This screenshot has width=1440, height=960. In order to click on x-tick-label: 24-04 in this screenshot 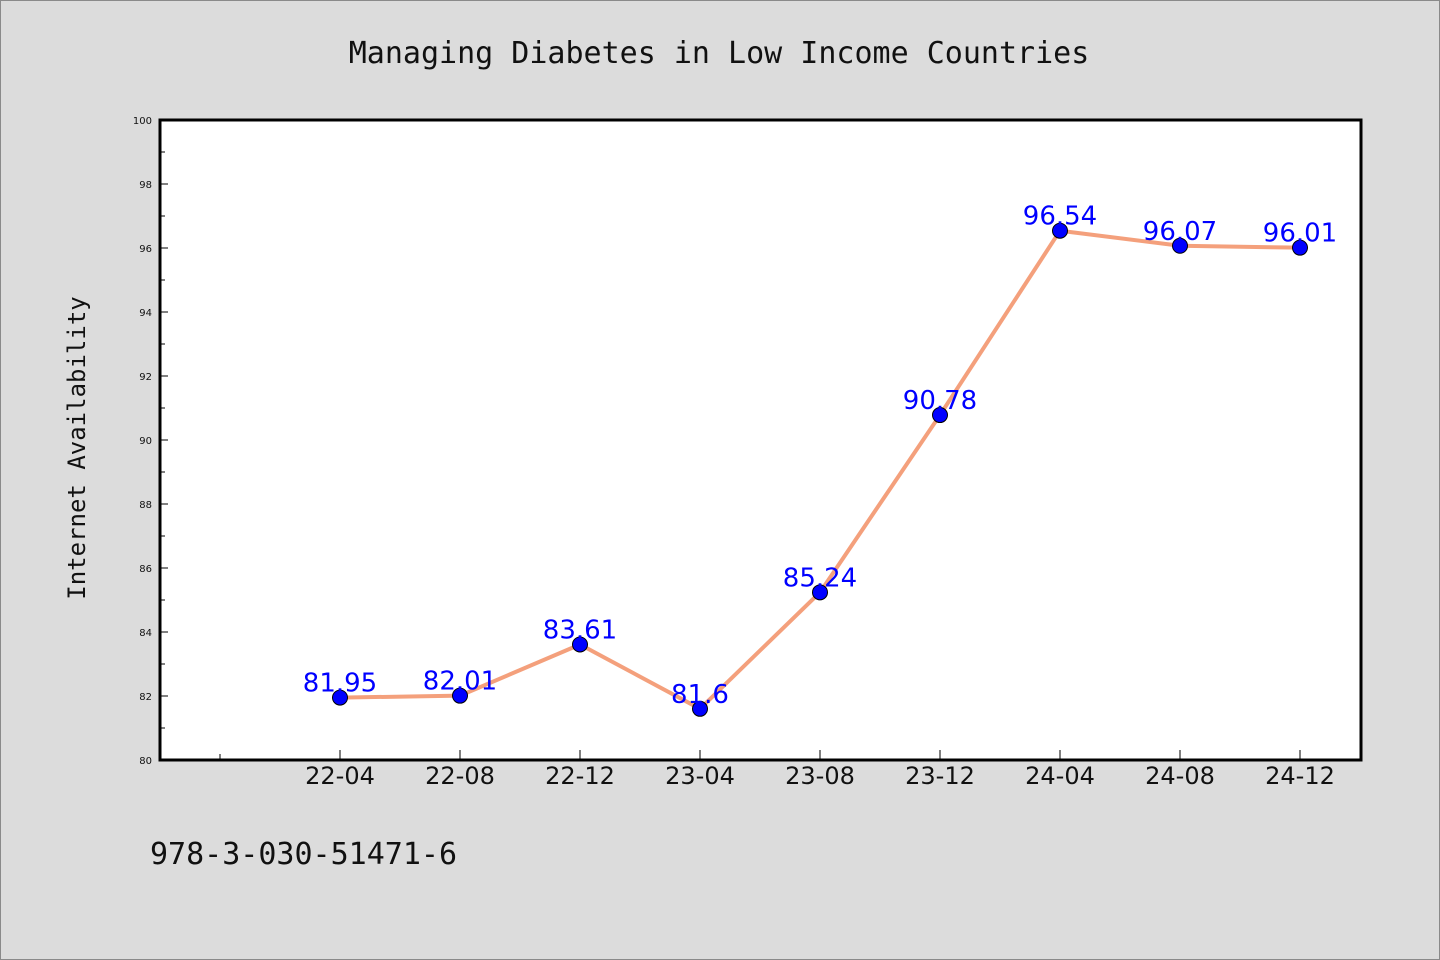, I will do `click(1060, 776)`.